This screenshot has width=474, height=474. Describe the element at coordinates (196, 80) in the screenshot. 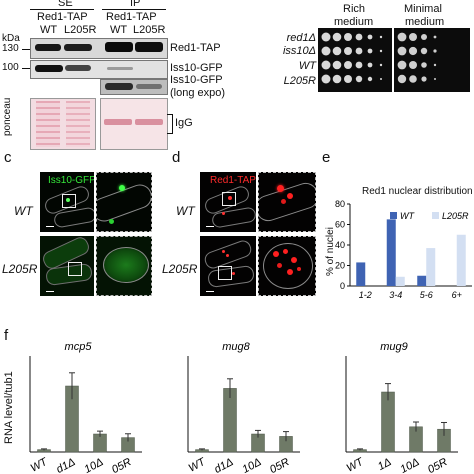

I see `band-label-iss10-gfp-long: Iss10-GFP` at that location.